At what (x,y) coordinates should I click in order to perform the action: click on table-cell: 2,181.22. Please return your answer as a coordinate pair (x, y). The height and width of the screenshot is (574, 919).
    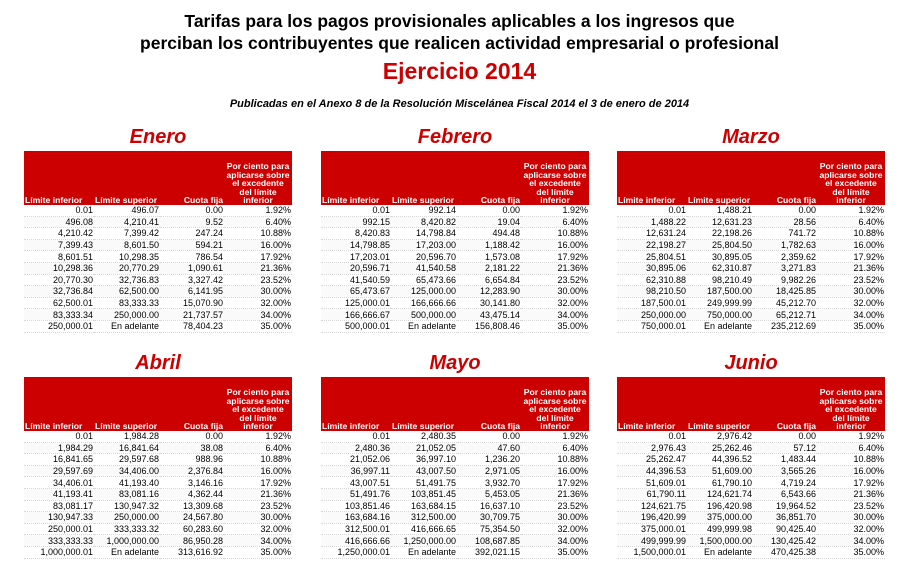
    Looking at the image, I should click on (489, 268).